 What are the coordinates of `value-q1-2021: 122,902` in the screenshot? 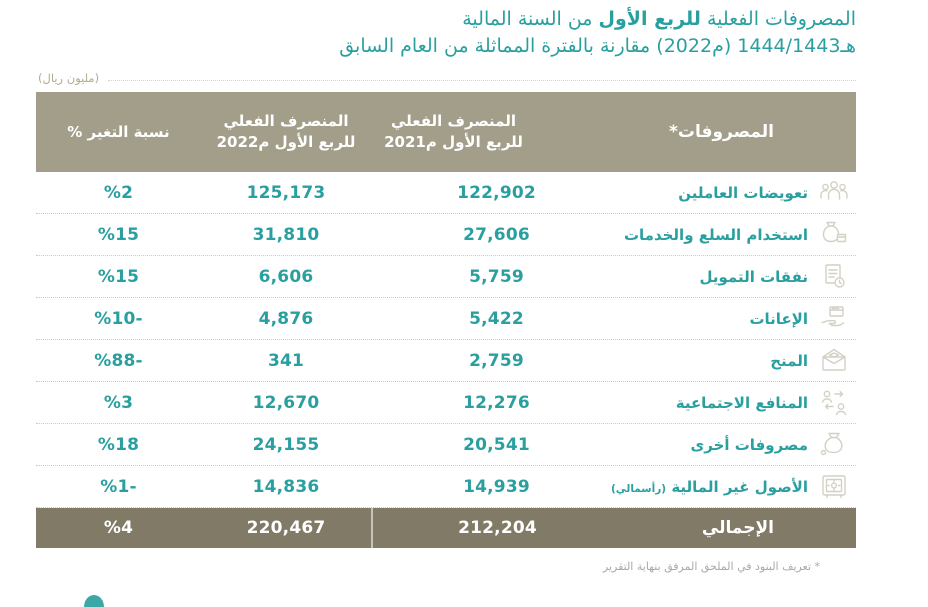 It's located at (496, 192).